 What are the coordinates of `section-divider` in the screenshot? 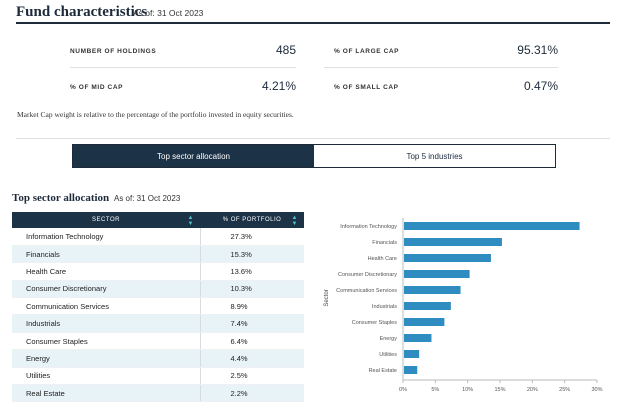 It's located at (313, 138).